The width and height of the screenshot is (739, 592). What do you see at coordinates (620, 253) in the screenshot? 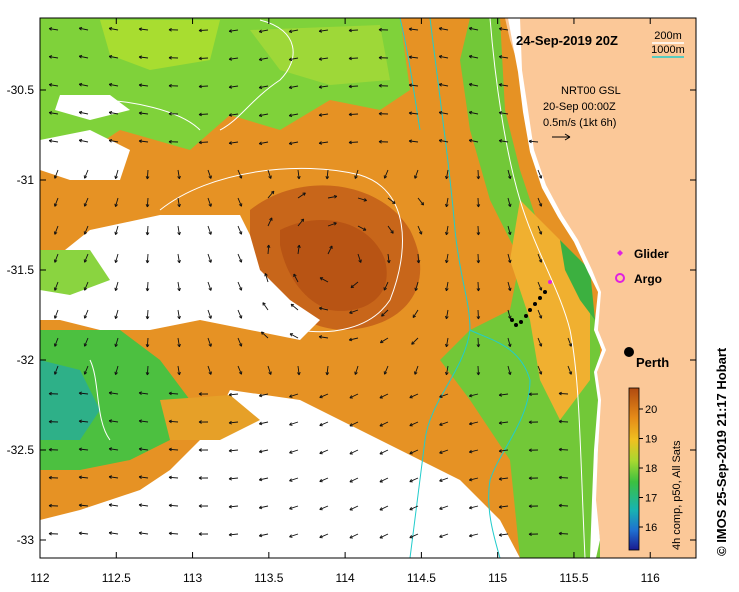
I see `glider-legend-icon` at bounding box center [620, 253].